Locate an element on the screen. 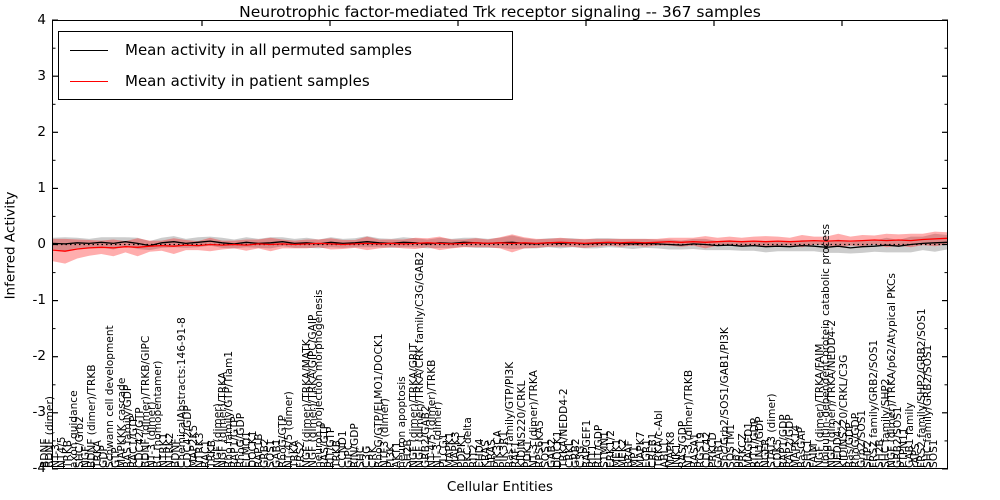  y-tick-label: 4 is located at coordinates (41, 19).